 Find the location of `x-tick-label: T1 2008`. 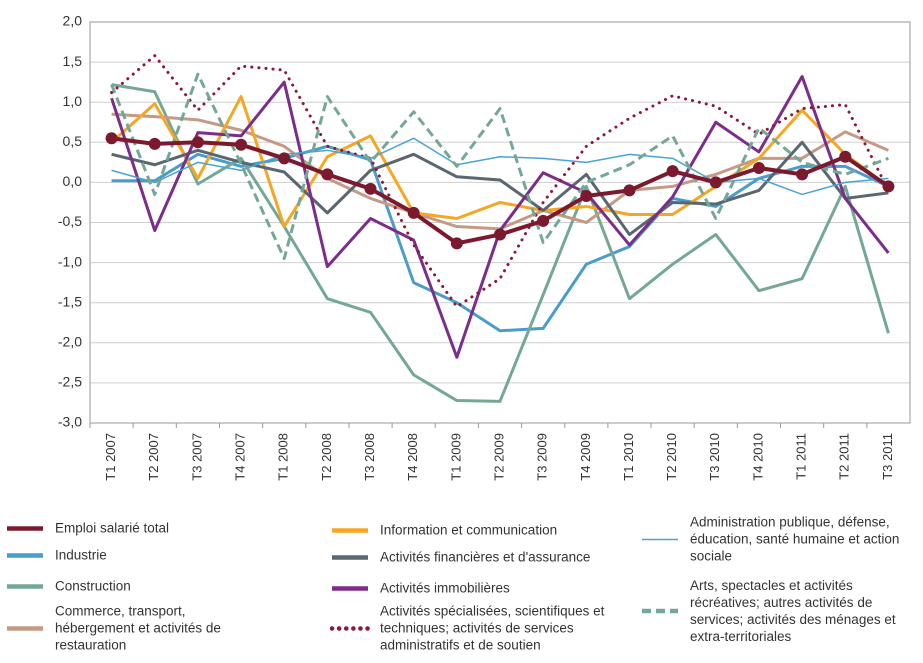

x-tick-label: T1 2008 is located at coordinates (283, 457).